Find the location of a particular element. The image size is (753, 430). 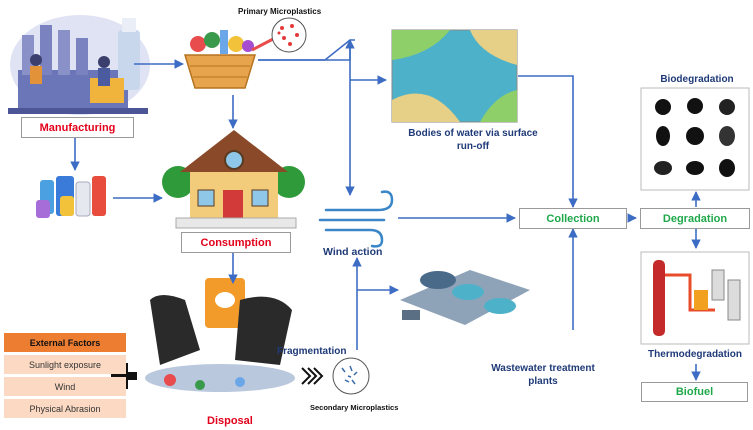

thermodegradation-label: Thermodegradation is located at coordinates (695, 354).